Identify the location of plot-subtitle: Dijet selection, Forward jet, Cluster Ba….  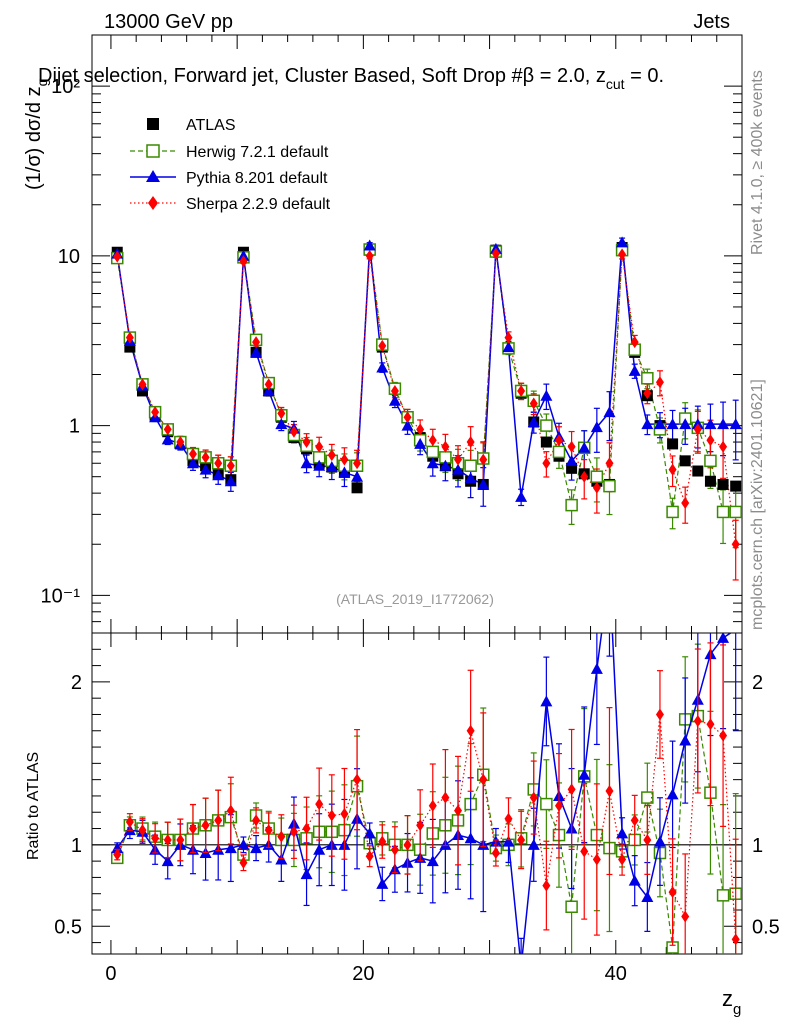
(351, 78).